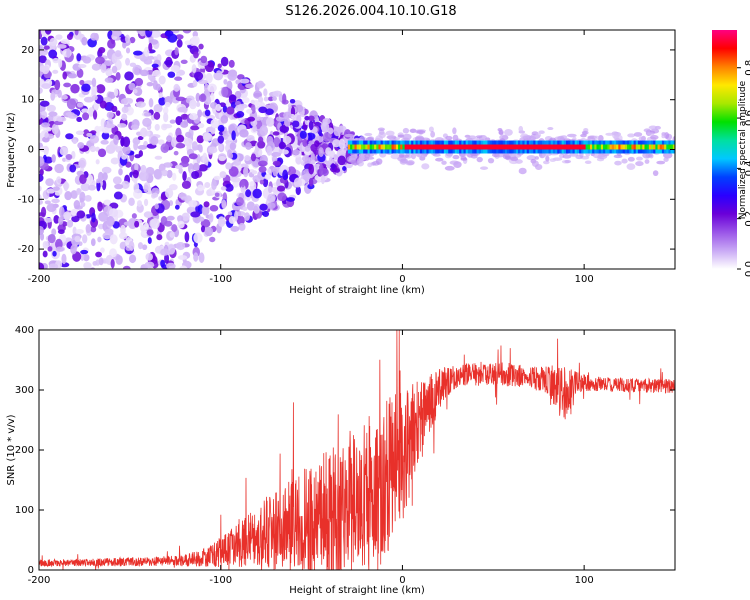 The height and width of the screenshot is (600, 750). I want to click on colorbar-tick-label: 0.8, so click(747, 68).